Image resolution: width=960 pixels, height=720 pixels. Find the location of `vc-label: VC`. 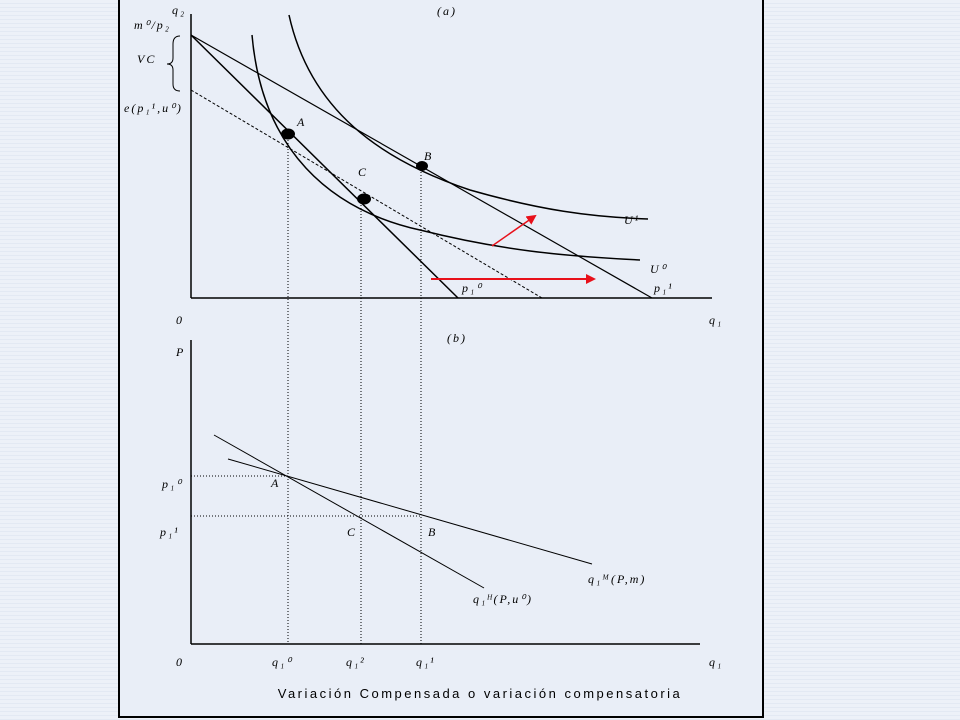

vc-label: VC is located at coordinates (146, 59).